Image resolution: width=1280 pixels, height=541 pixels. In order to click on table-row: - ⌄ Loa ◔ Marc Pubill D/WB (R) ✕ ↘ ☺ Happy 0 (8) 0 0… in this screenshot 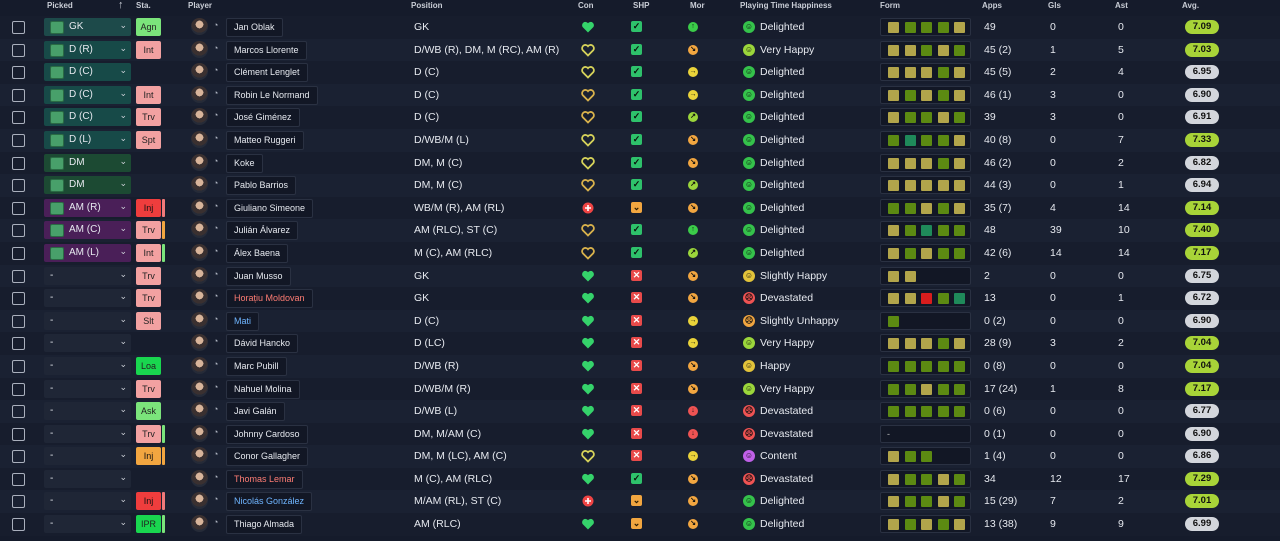, I will do `click(640, 366)`.